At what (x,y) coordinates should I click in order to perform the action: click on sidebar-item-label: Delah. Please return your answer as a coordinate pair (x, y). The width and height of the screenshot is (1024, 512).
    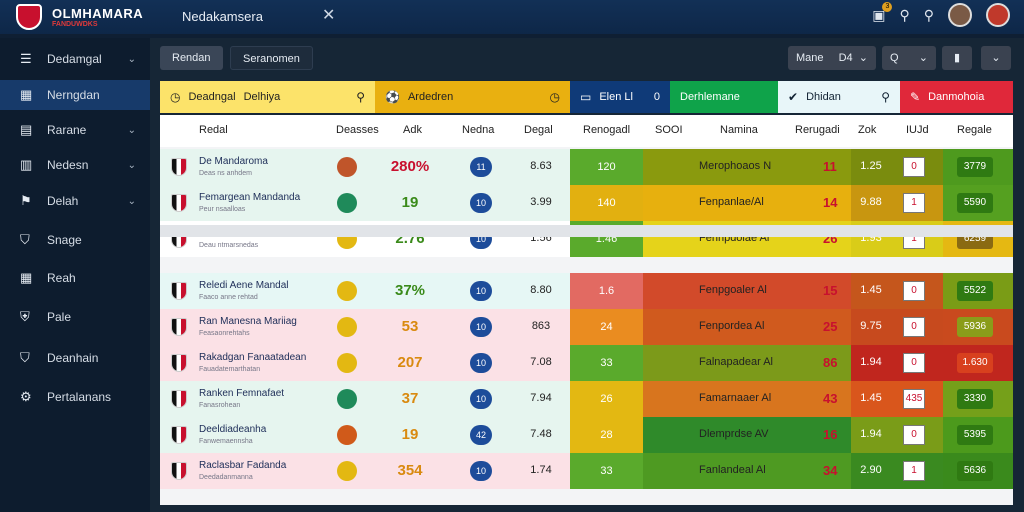
    Looking at the image, I should click on (63, 201).